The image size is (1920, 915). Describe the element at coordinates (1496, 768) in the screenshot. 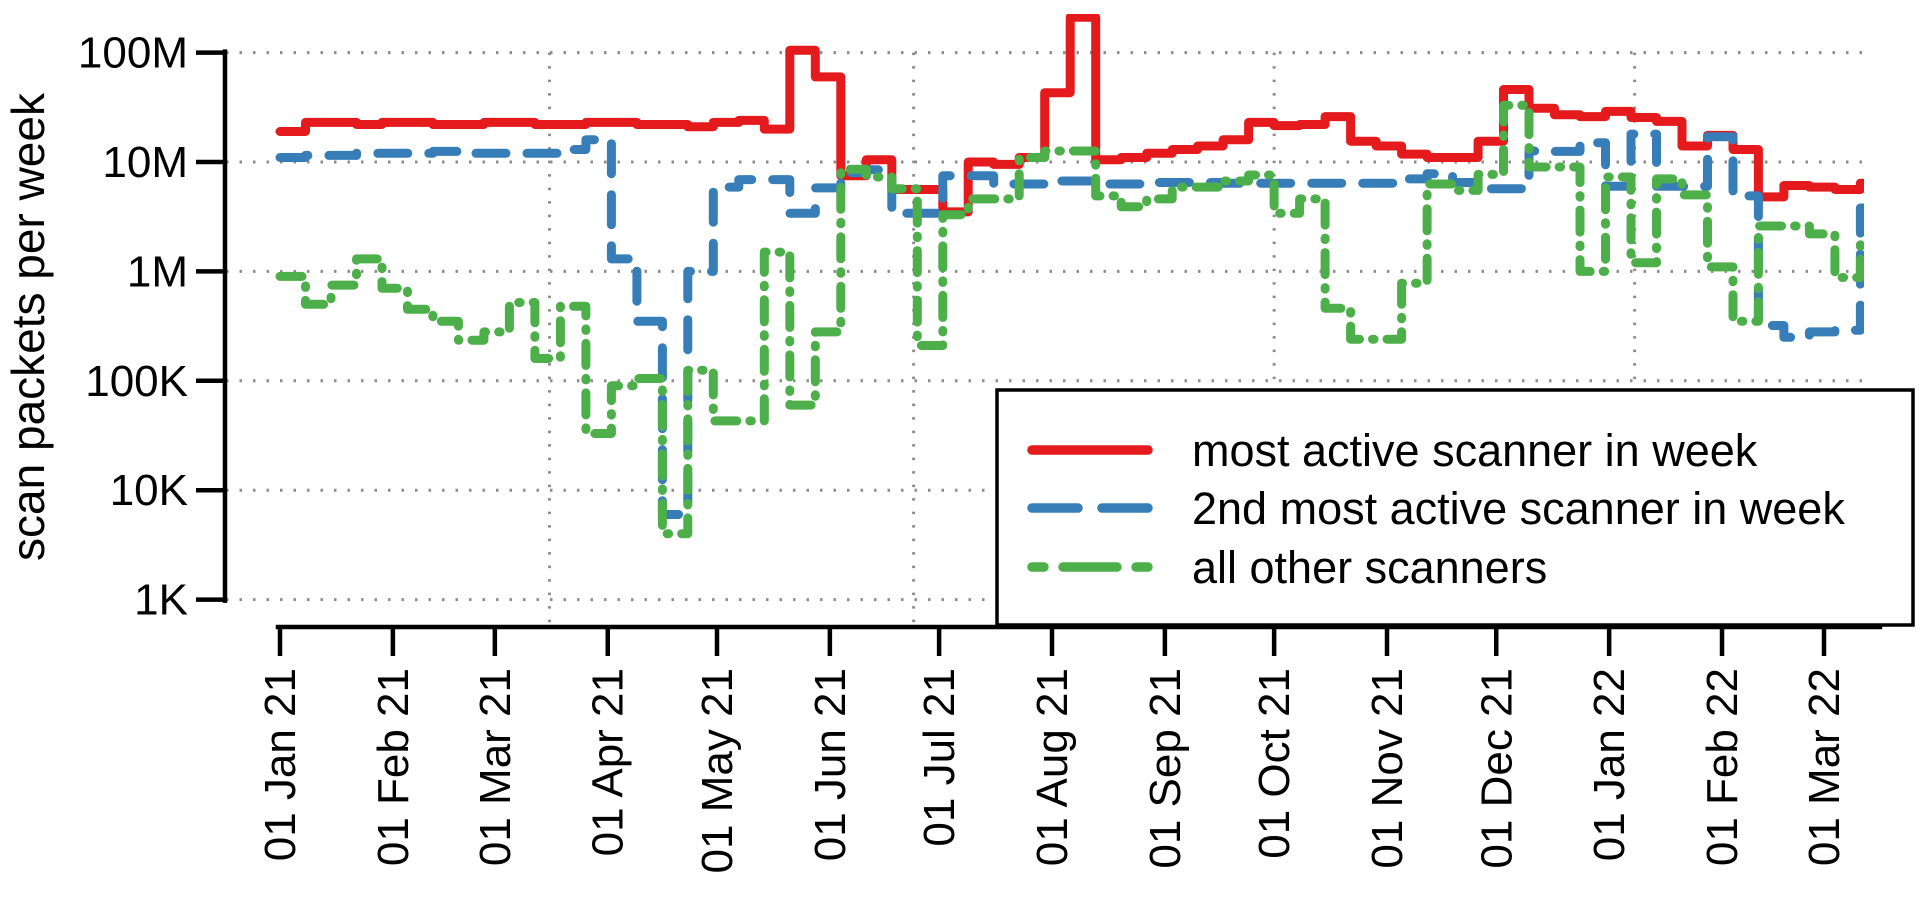

I see `x-tick-label: 01 Dec 21` at that location.